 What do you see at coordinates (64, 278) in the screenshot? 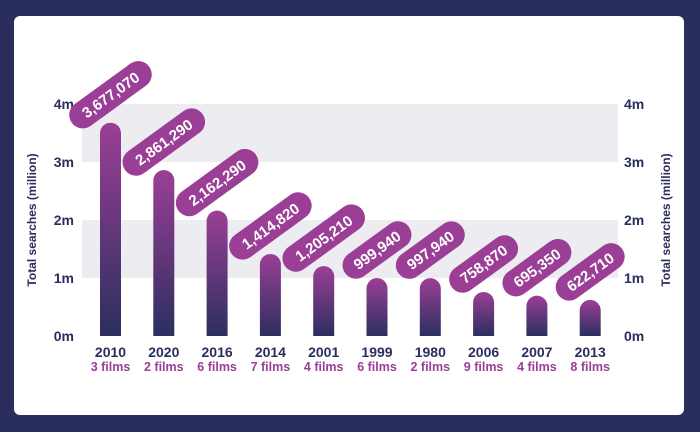
I see `y-tick-label-left: 1m` at bounding box center [64, 278].